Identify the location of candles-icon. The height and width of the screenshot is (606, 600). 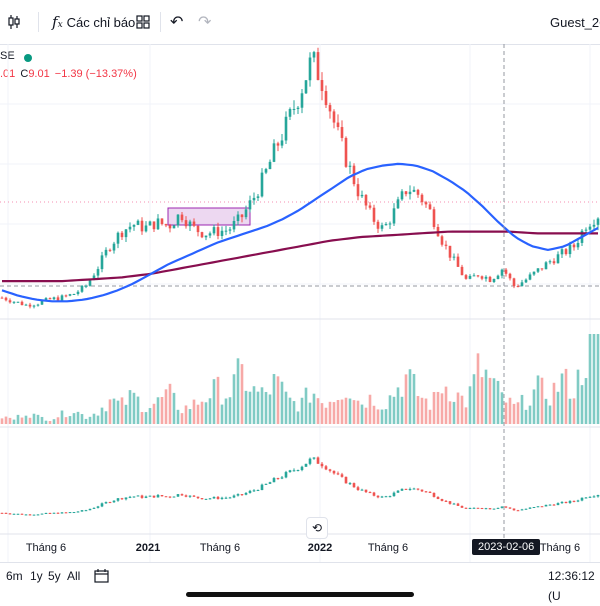
(14, 22).